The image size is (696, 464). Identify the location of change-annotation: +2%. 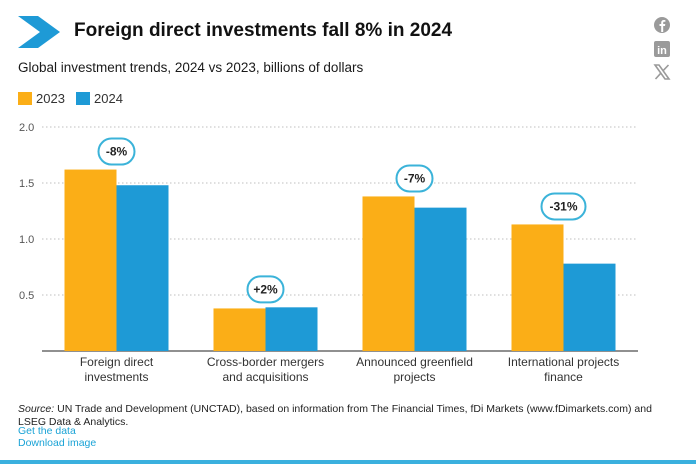
(265, 289).